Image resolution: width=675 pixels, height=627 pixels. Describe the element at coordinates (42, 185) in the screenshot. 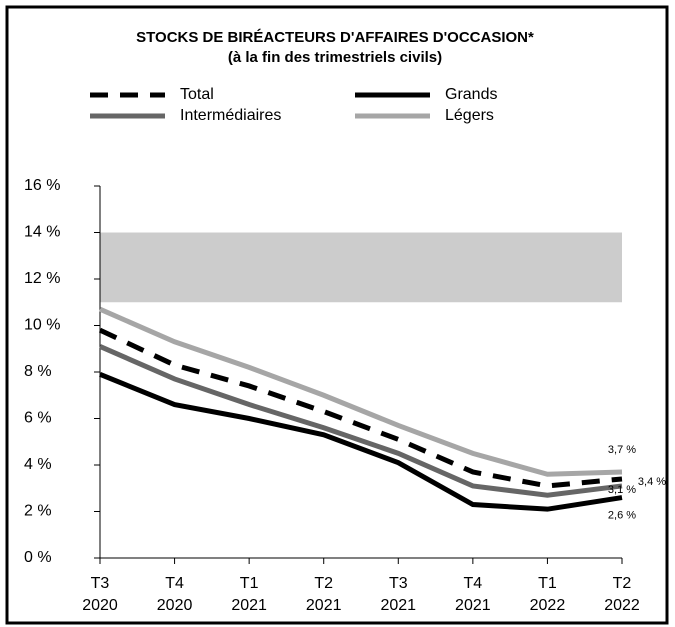

I see `y-tick-label: 16 %` at that location.